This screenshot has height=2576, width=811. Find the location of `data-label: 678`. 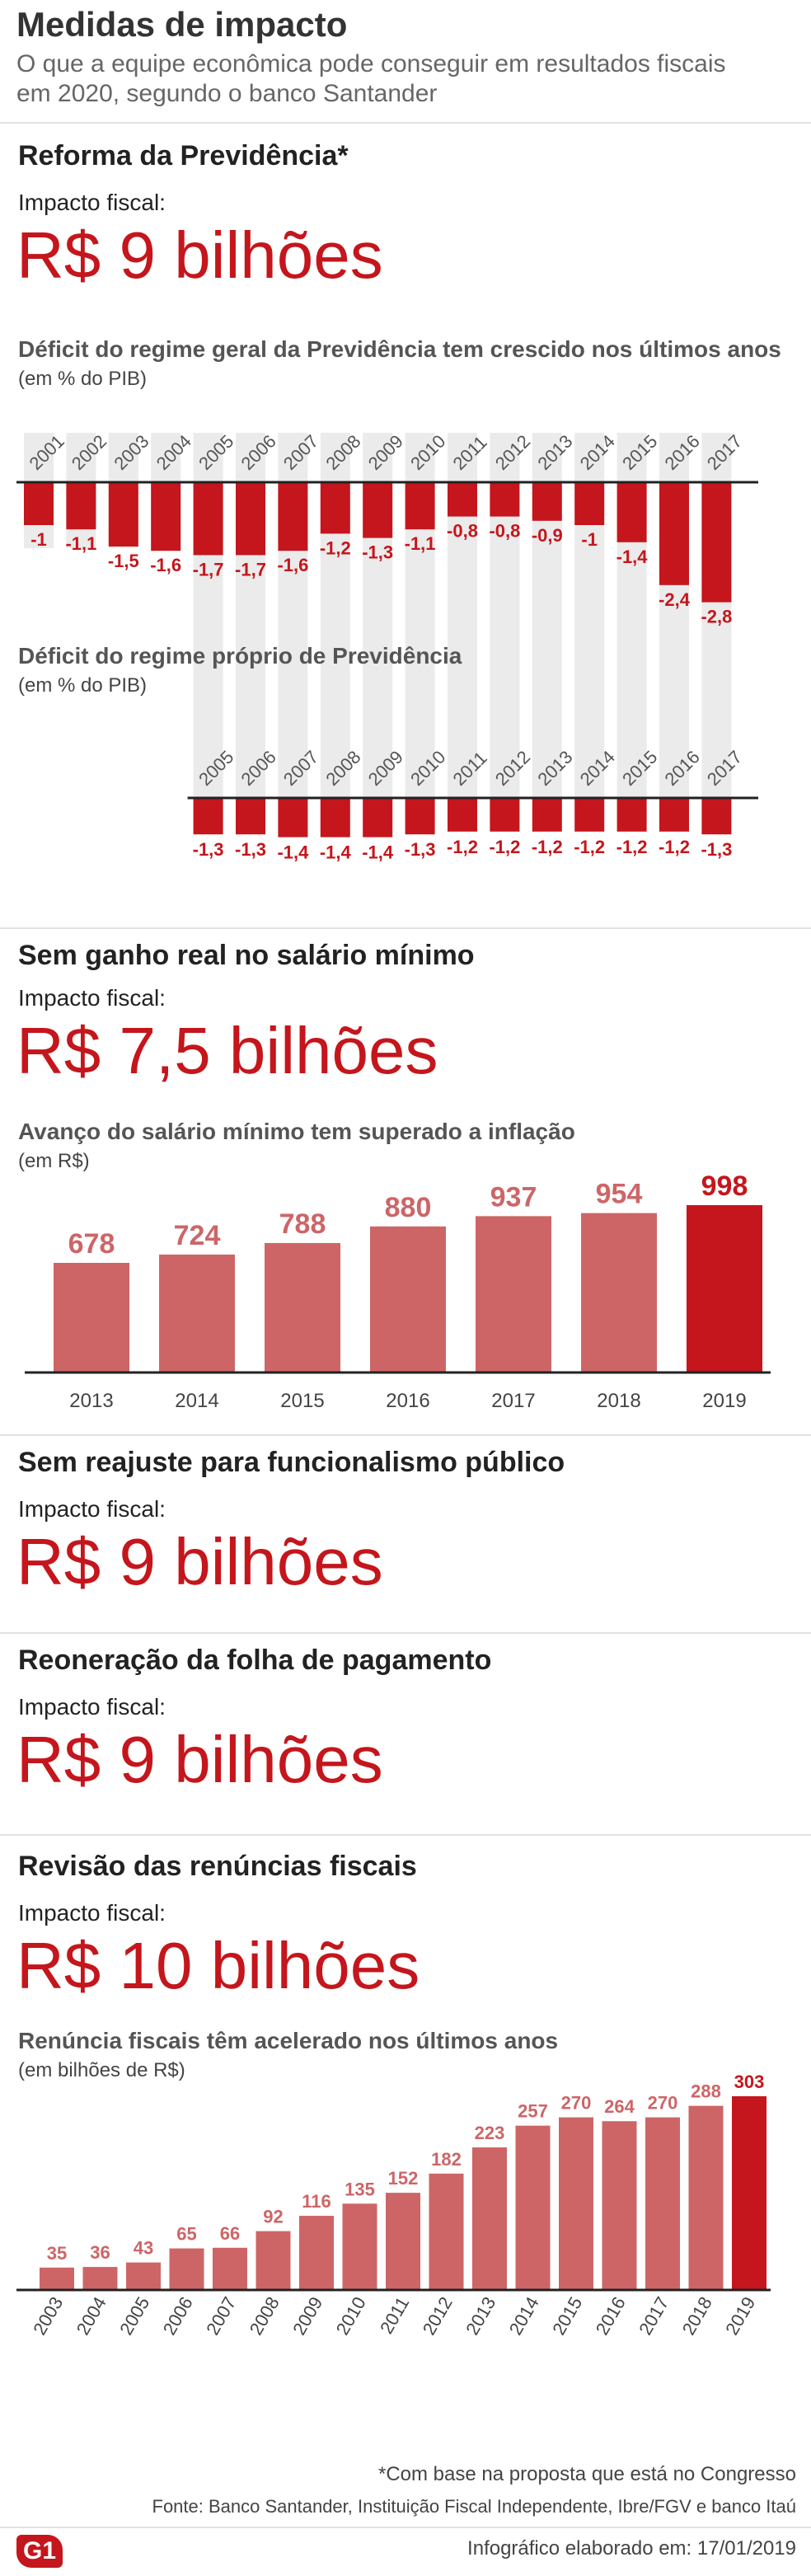

data-label: 678 is located at coordinates (91, 1244).